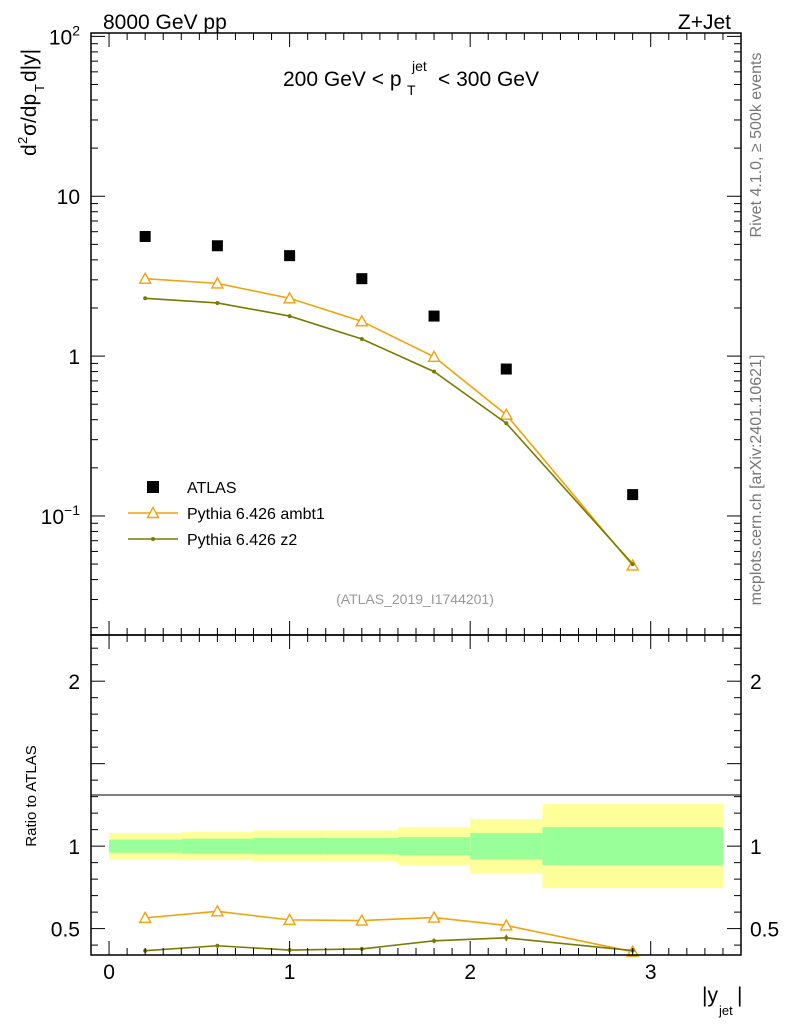 Image resolution: width=786 pixels, height=1024 pixels. I want to click on main-y-label: d 2 σ/dp T d|y|, so click(31, 102).